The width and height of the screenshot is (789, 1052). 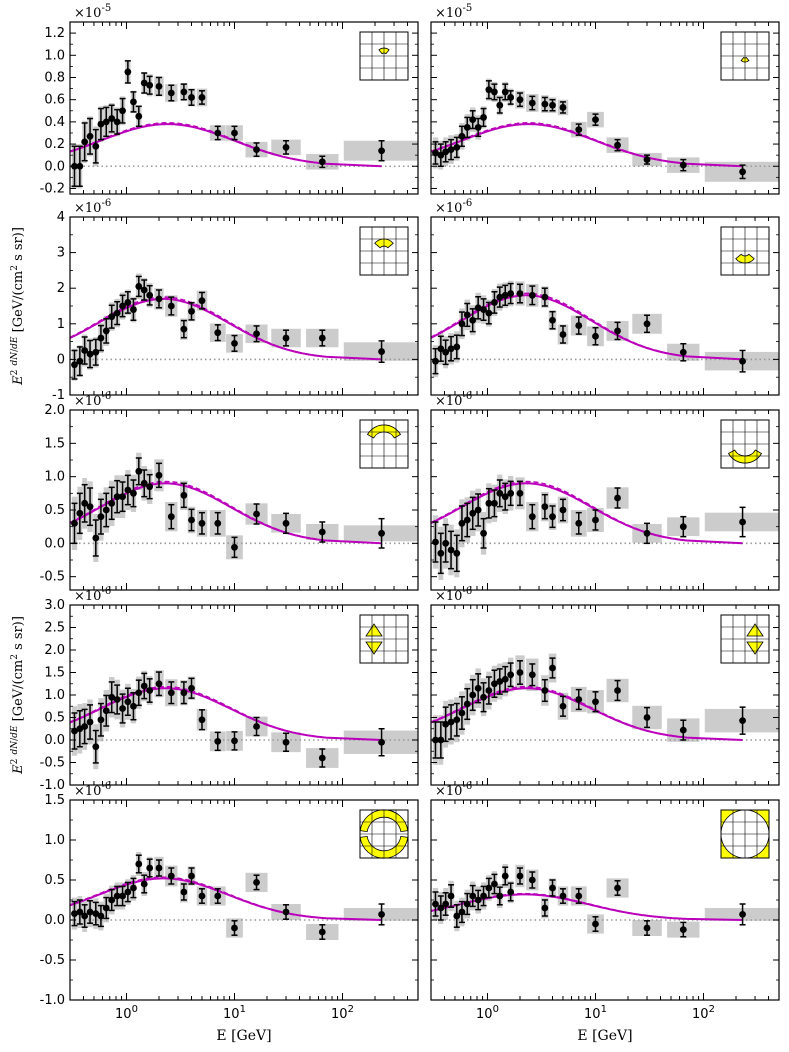 I want to click on y-tick-label: -0.5, so click(x=52, y=763).